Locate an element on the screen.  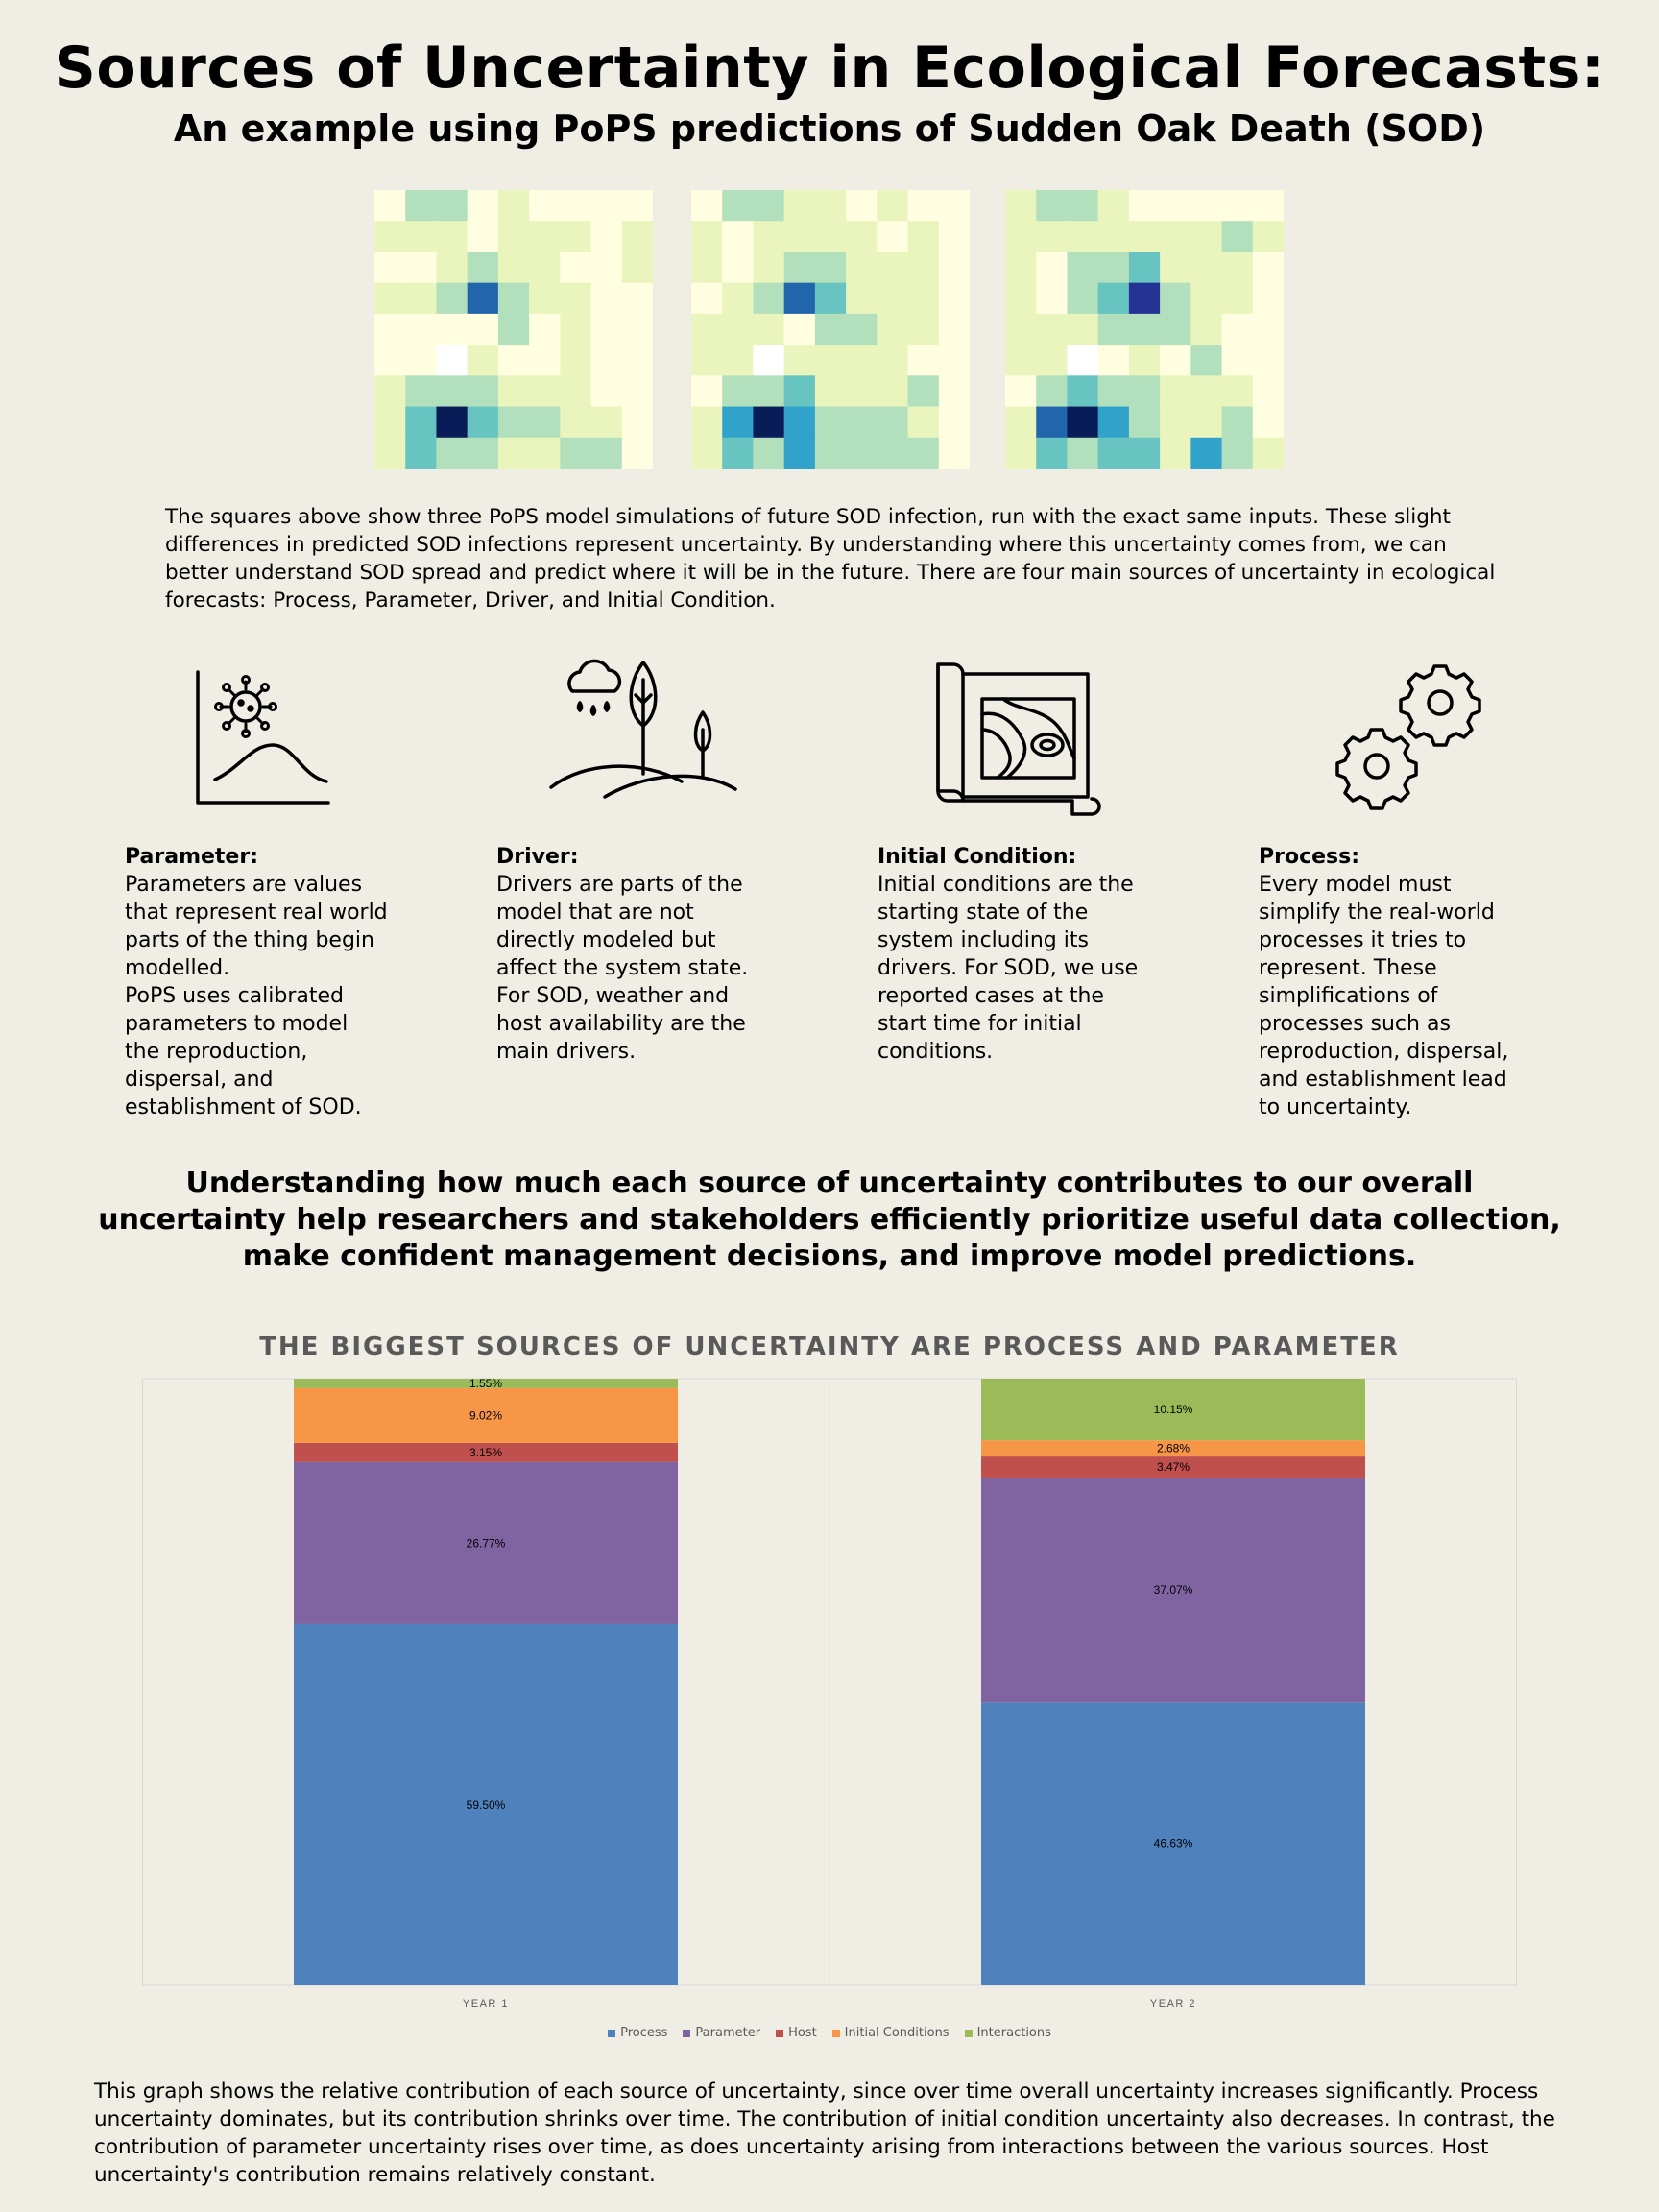
category-label: YEAR 1 is located at coordinates (486, 2004).